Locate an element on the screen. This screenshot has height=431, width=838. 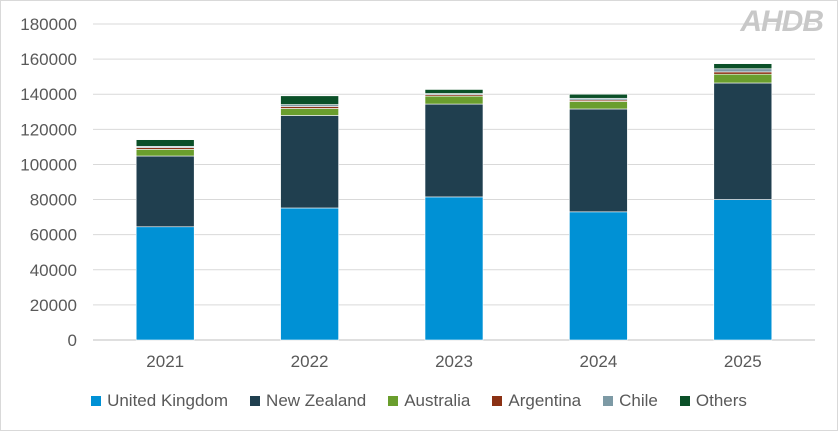
legend-item: Chile is located at coordinates (630, 401).